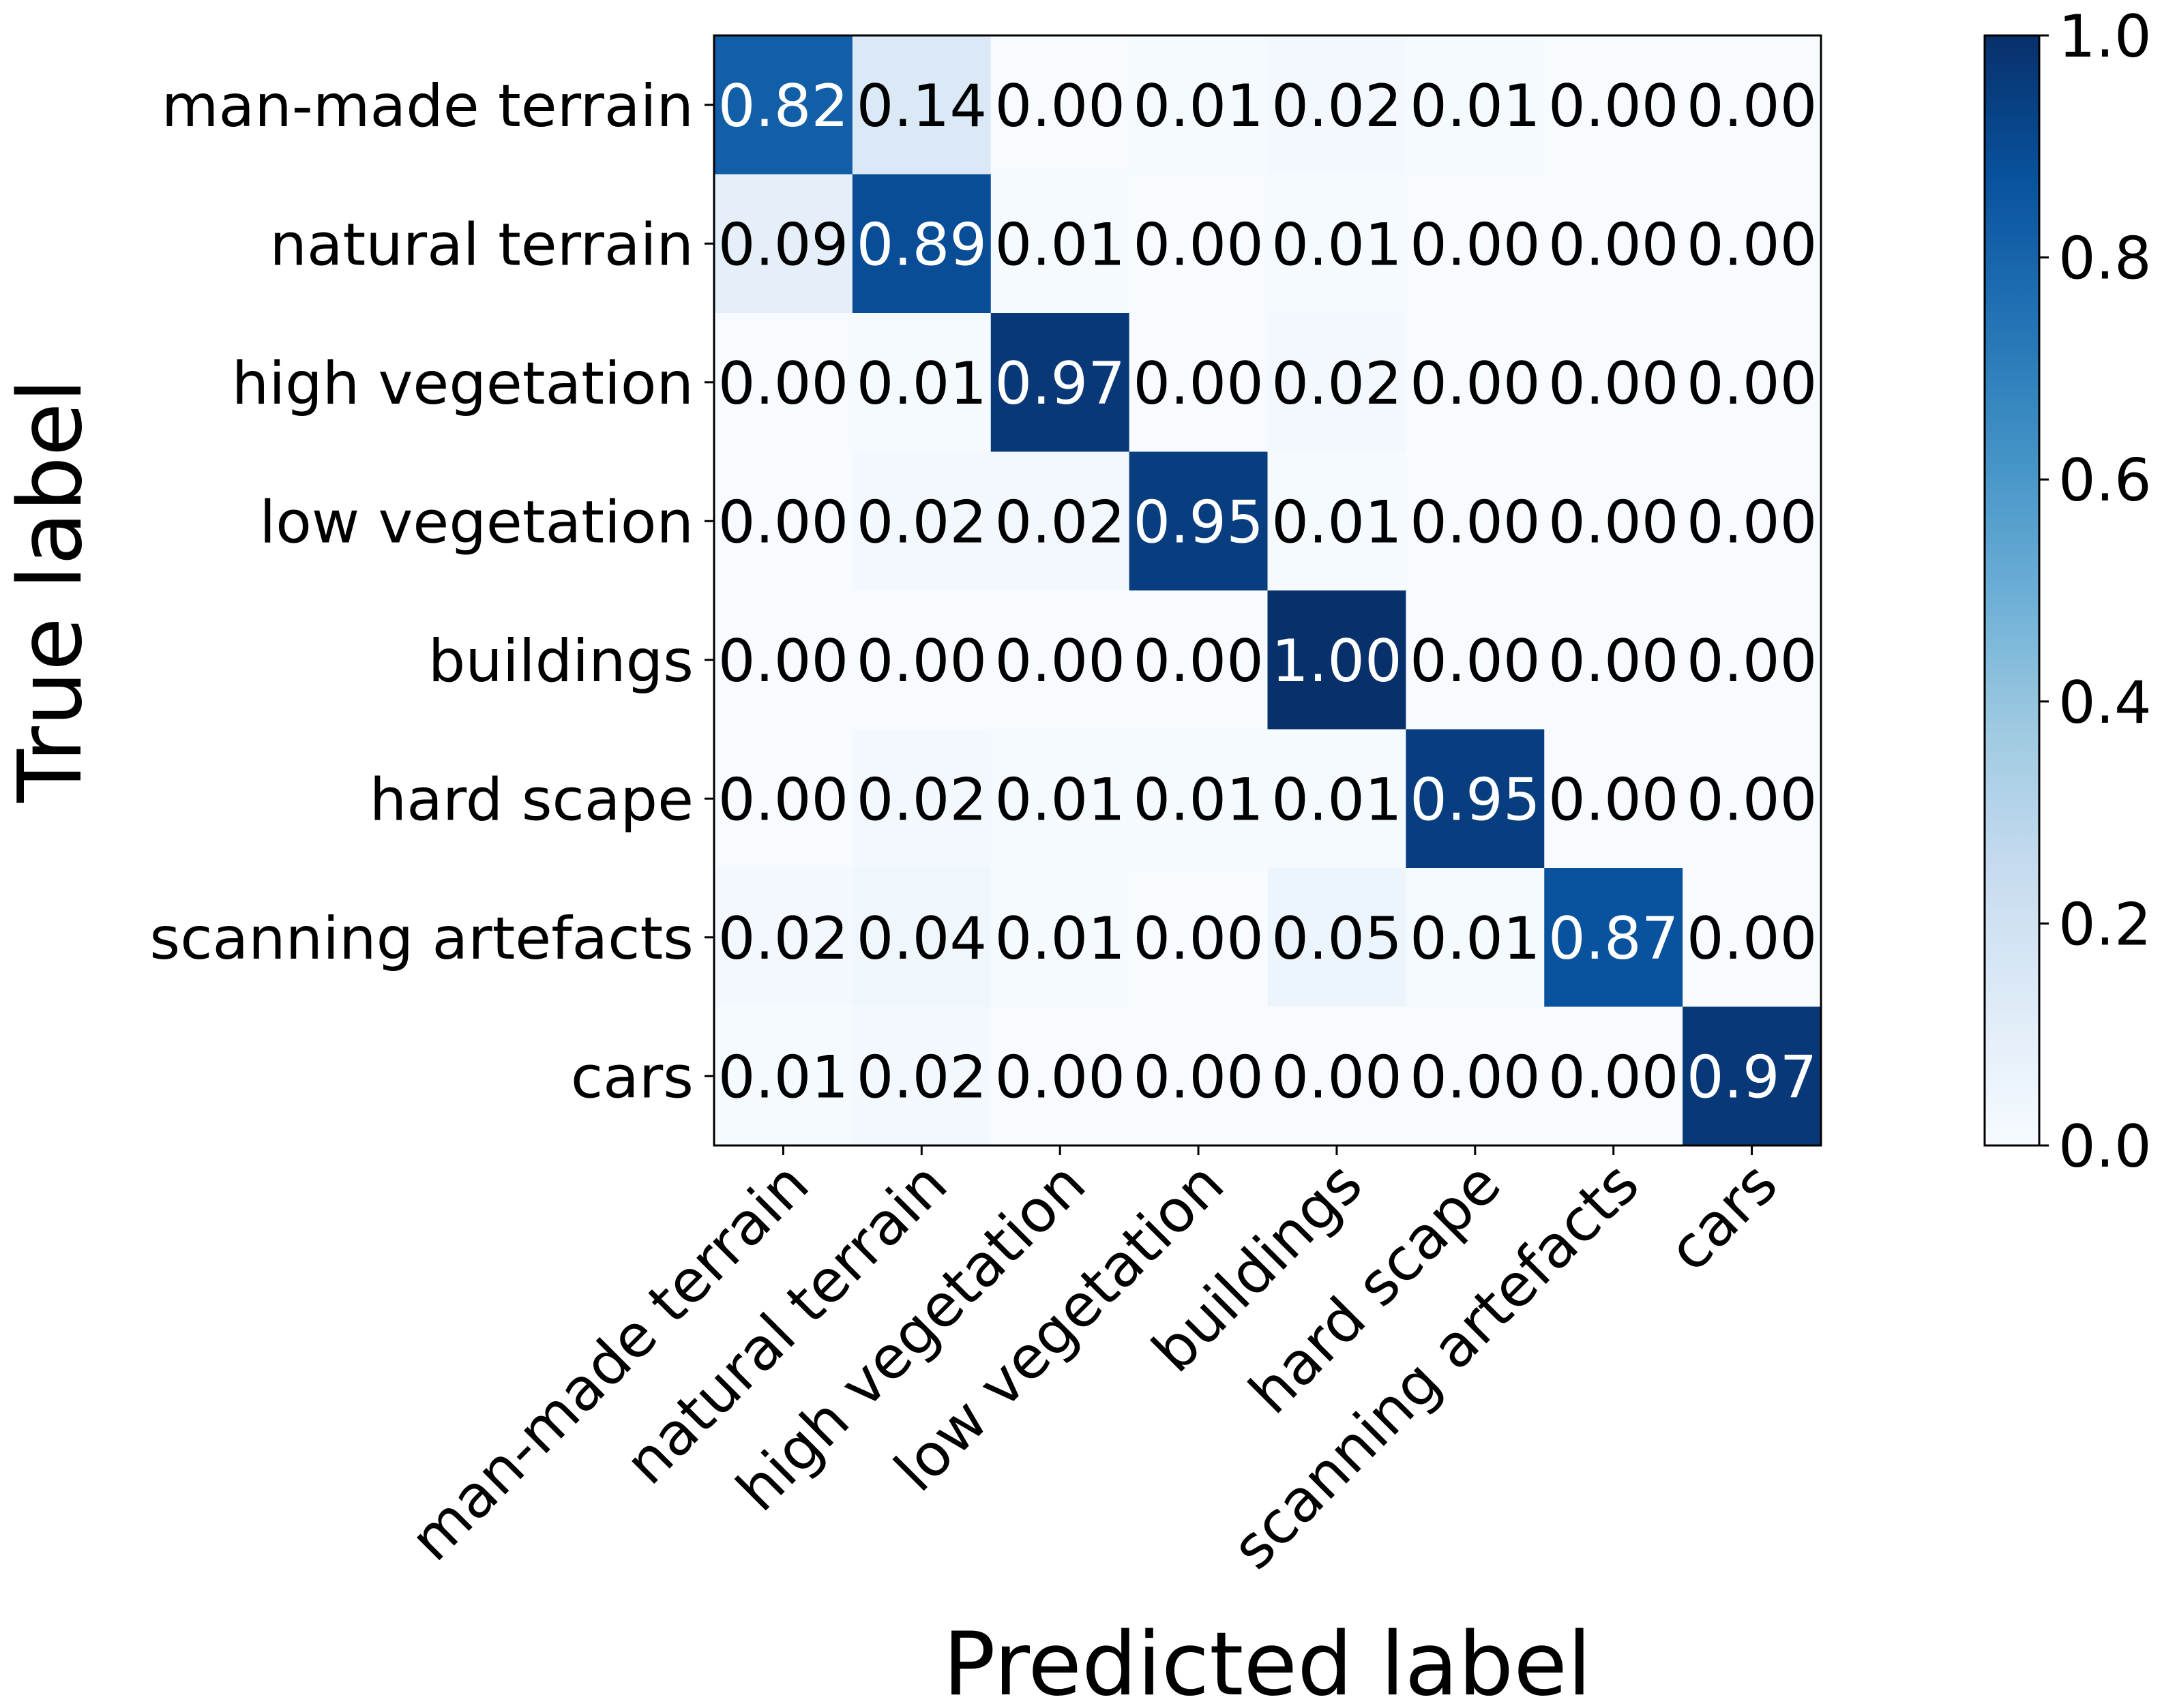 The image size is (2177, 1708). Describe the element at coordinates (463, 384) in the screenshot. I see `y-tick-label: high vegetation` at that location.